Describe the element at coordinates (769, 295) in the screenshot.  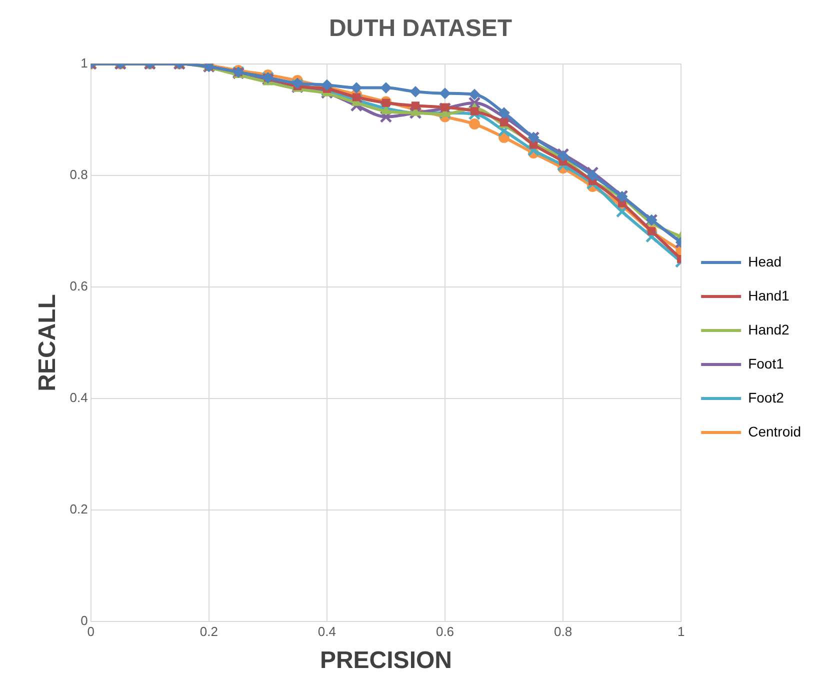
I see `legend-label: Hand1` at that location.